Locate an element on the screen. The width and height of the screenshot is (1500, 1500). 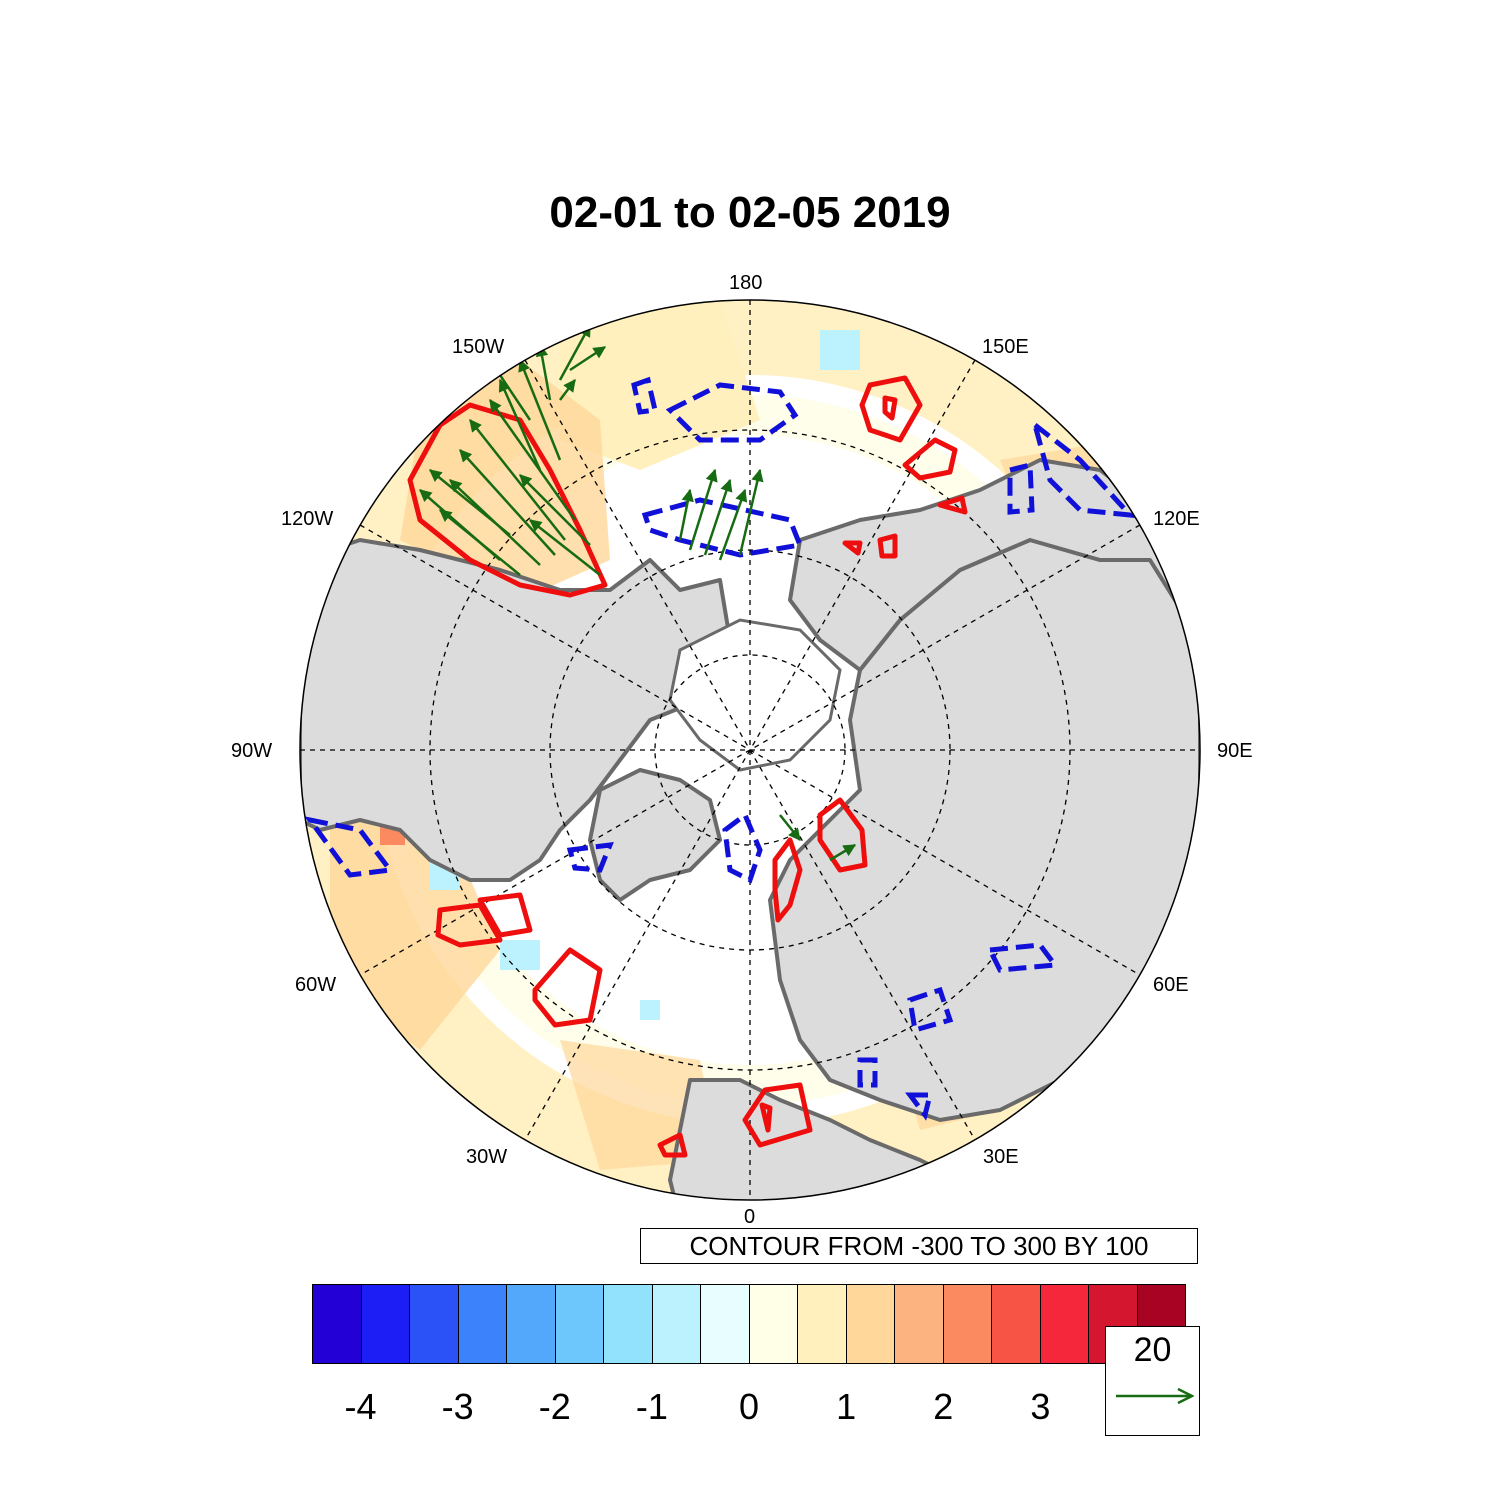
lon-label-0: 0 is located at coordinates (750, 1217).